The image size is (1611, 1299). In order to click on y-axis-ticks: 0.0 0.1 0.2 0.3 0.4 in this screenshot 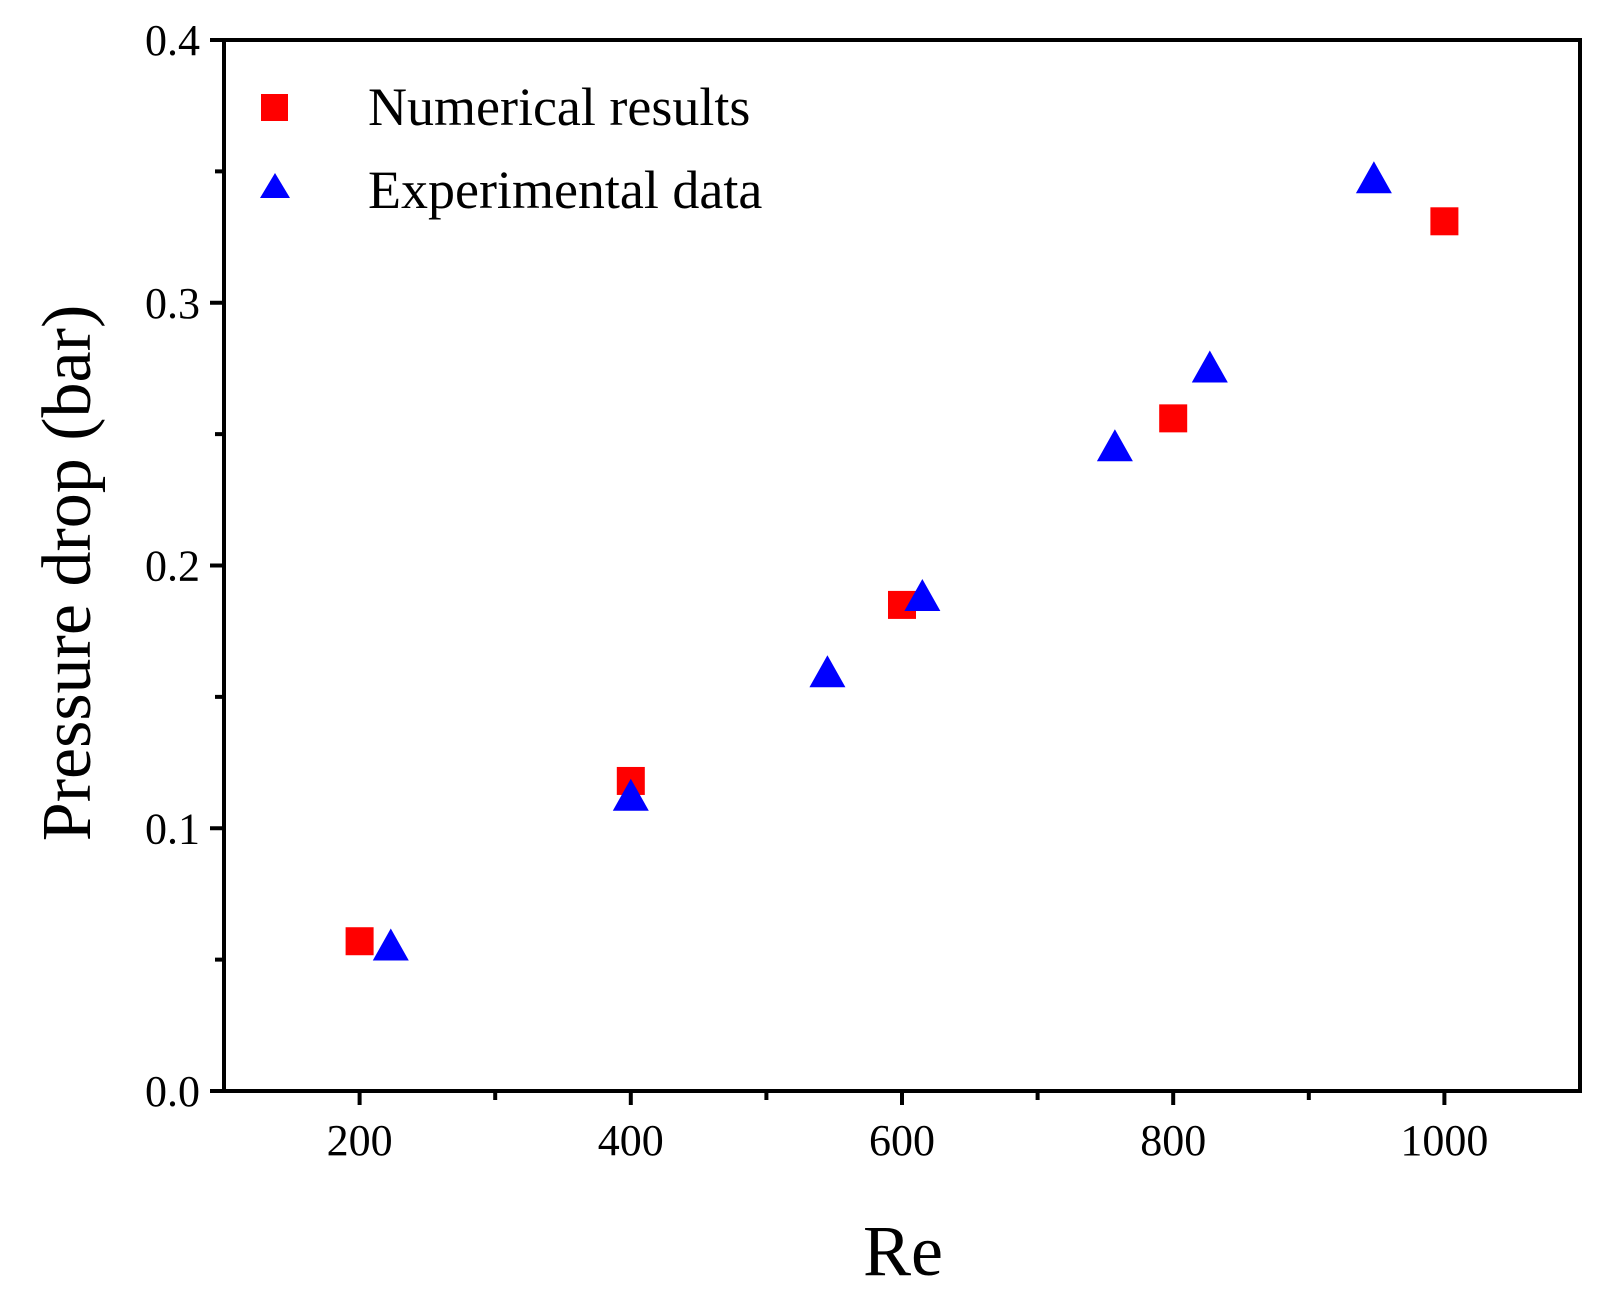, I will do `click(184, 566)`.